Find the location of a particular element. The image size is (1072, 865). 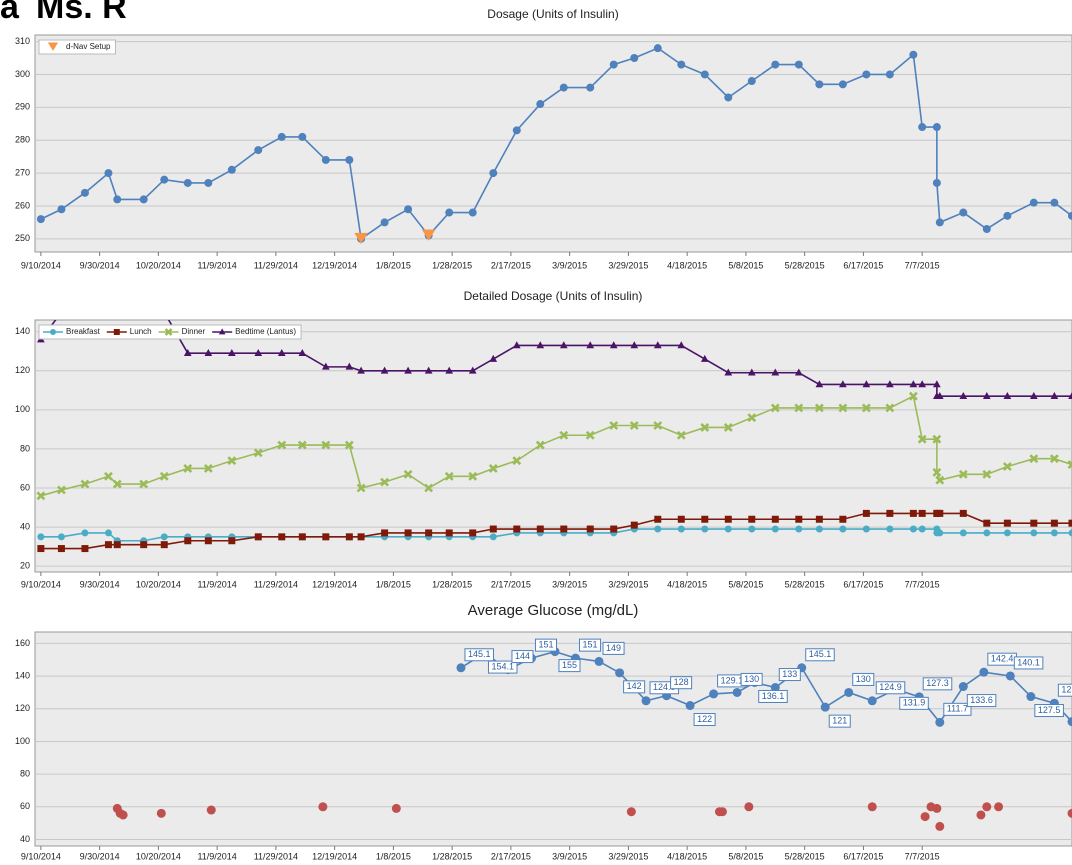

x-tick-label: 3/9/2015 is located at coordinates (569, 265).